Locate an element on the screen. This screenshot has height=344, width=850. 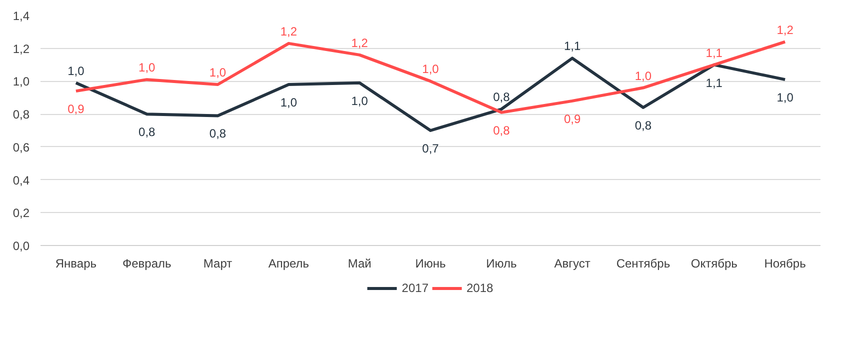
y-tick-label: 0,2 is located at coordinates (21, 213).